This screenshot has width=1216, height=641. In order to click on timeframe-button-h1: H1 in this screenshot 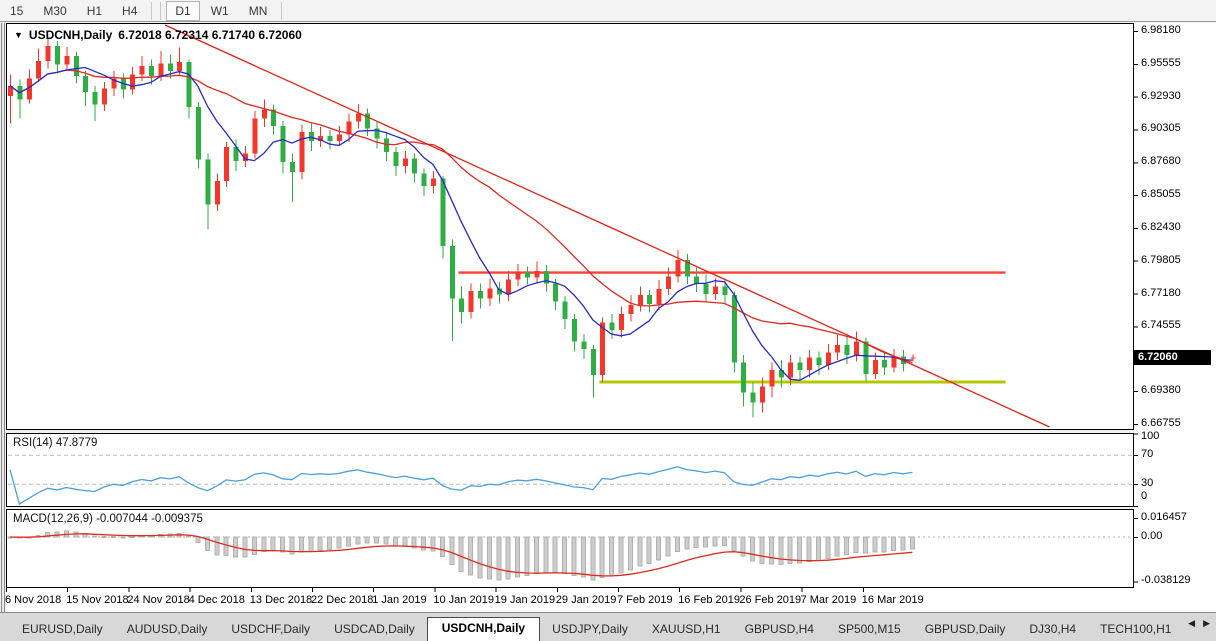, I will do `click(94, 10)`.